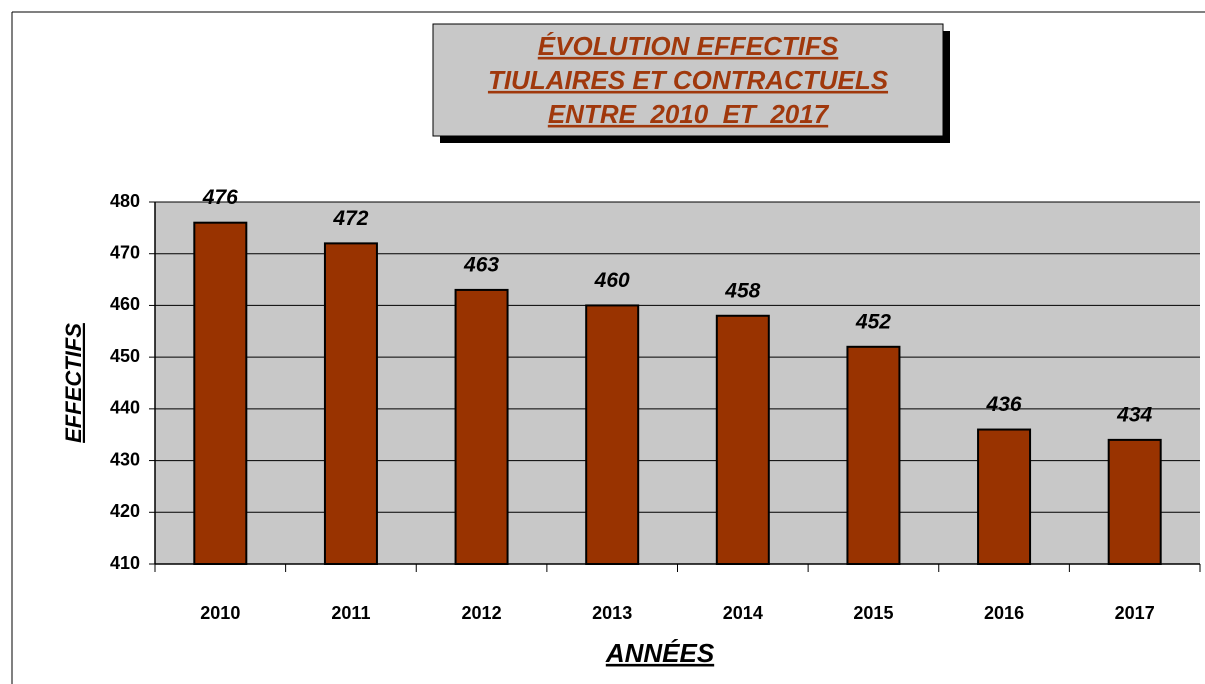 The height and width of the screenshot is (684, 1205). What do you see at coordinates (125, 252) in the screenshot?
I see `y-tick-label: 470` at bounding box center [125, 252].